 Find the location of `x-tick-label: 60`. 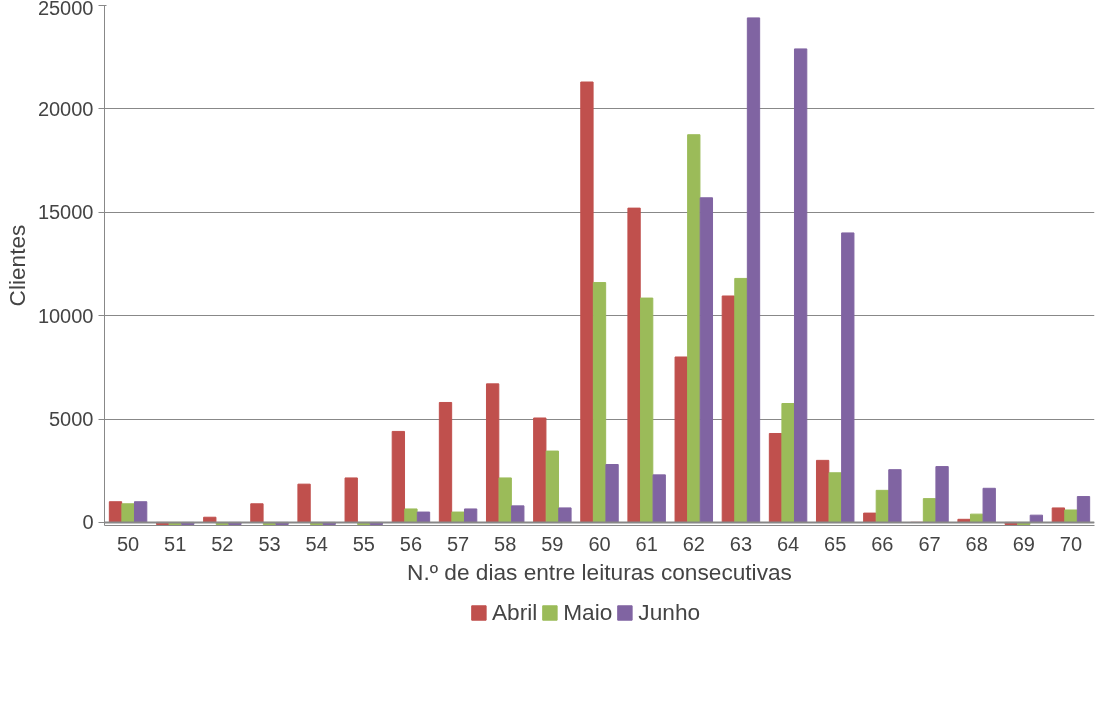

x-tick-label: 60 is located at coordinates (599, 543).